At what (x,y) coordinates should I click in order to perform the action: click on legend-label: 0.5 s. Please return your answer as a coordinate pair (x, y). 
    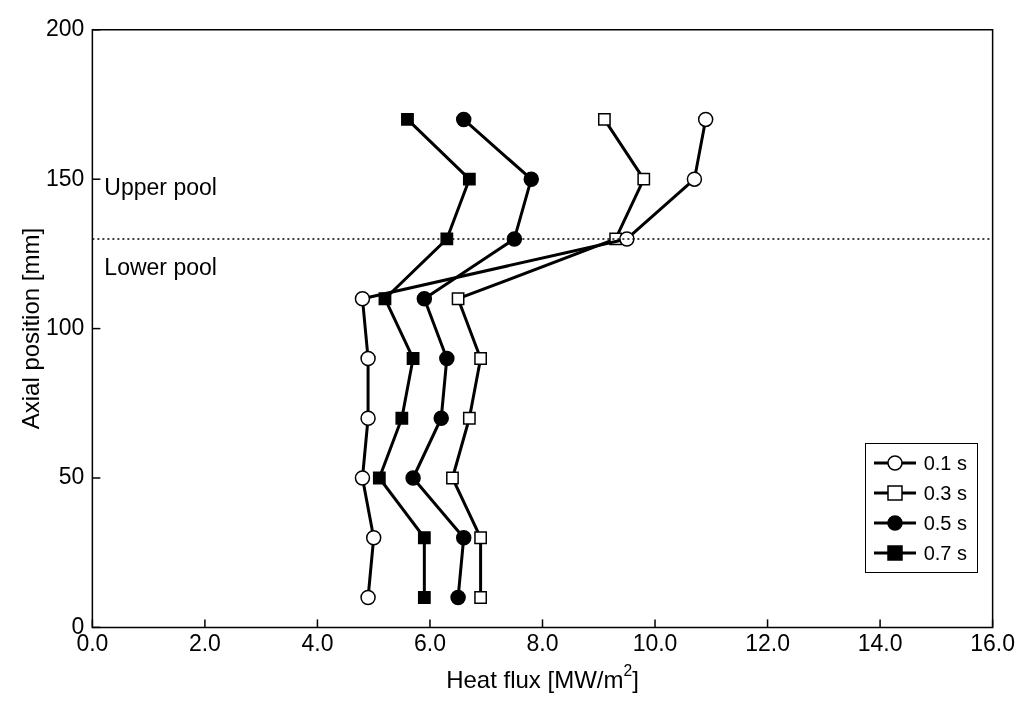
    Looking at the image, I should click on (945, 523).